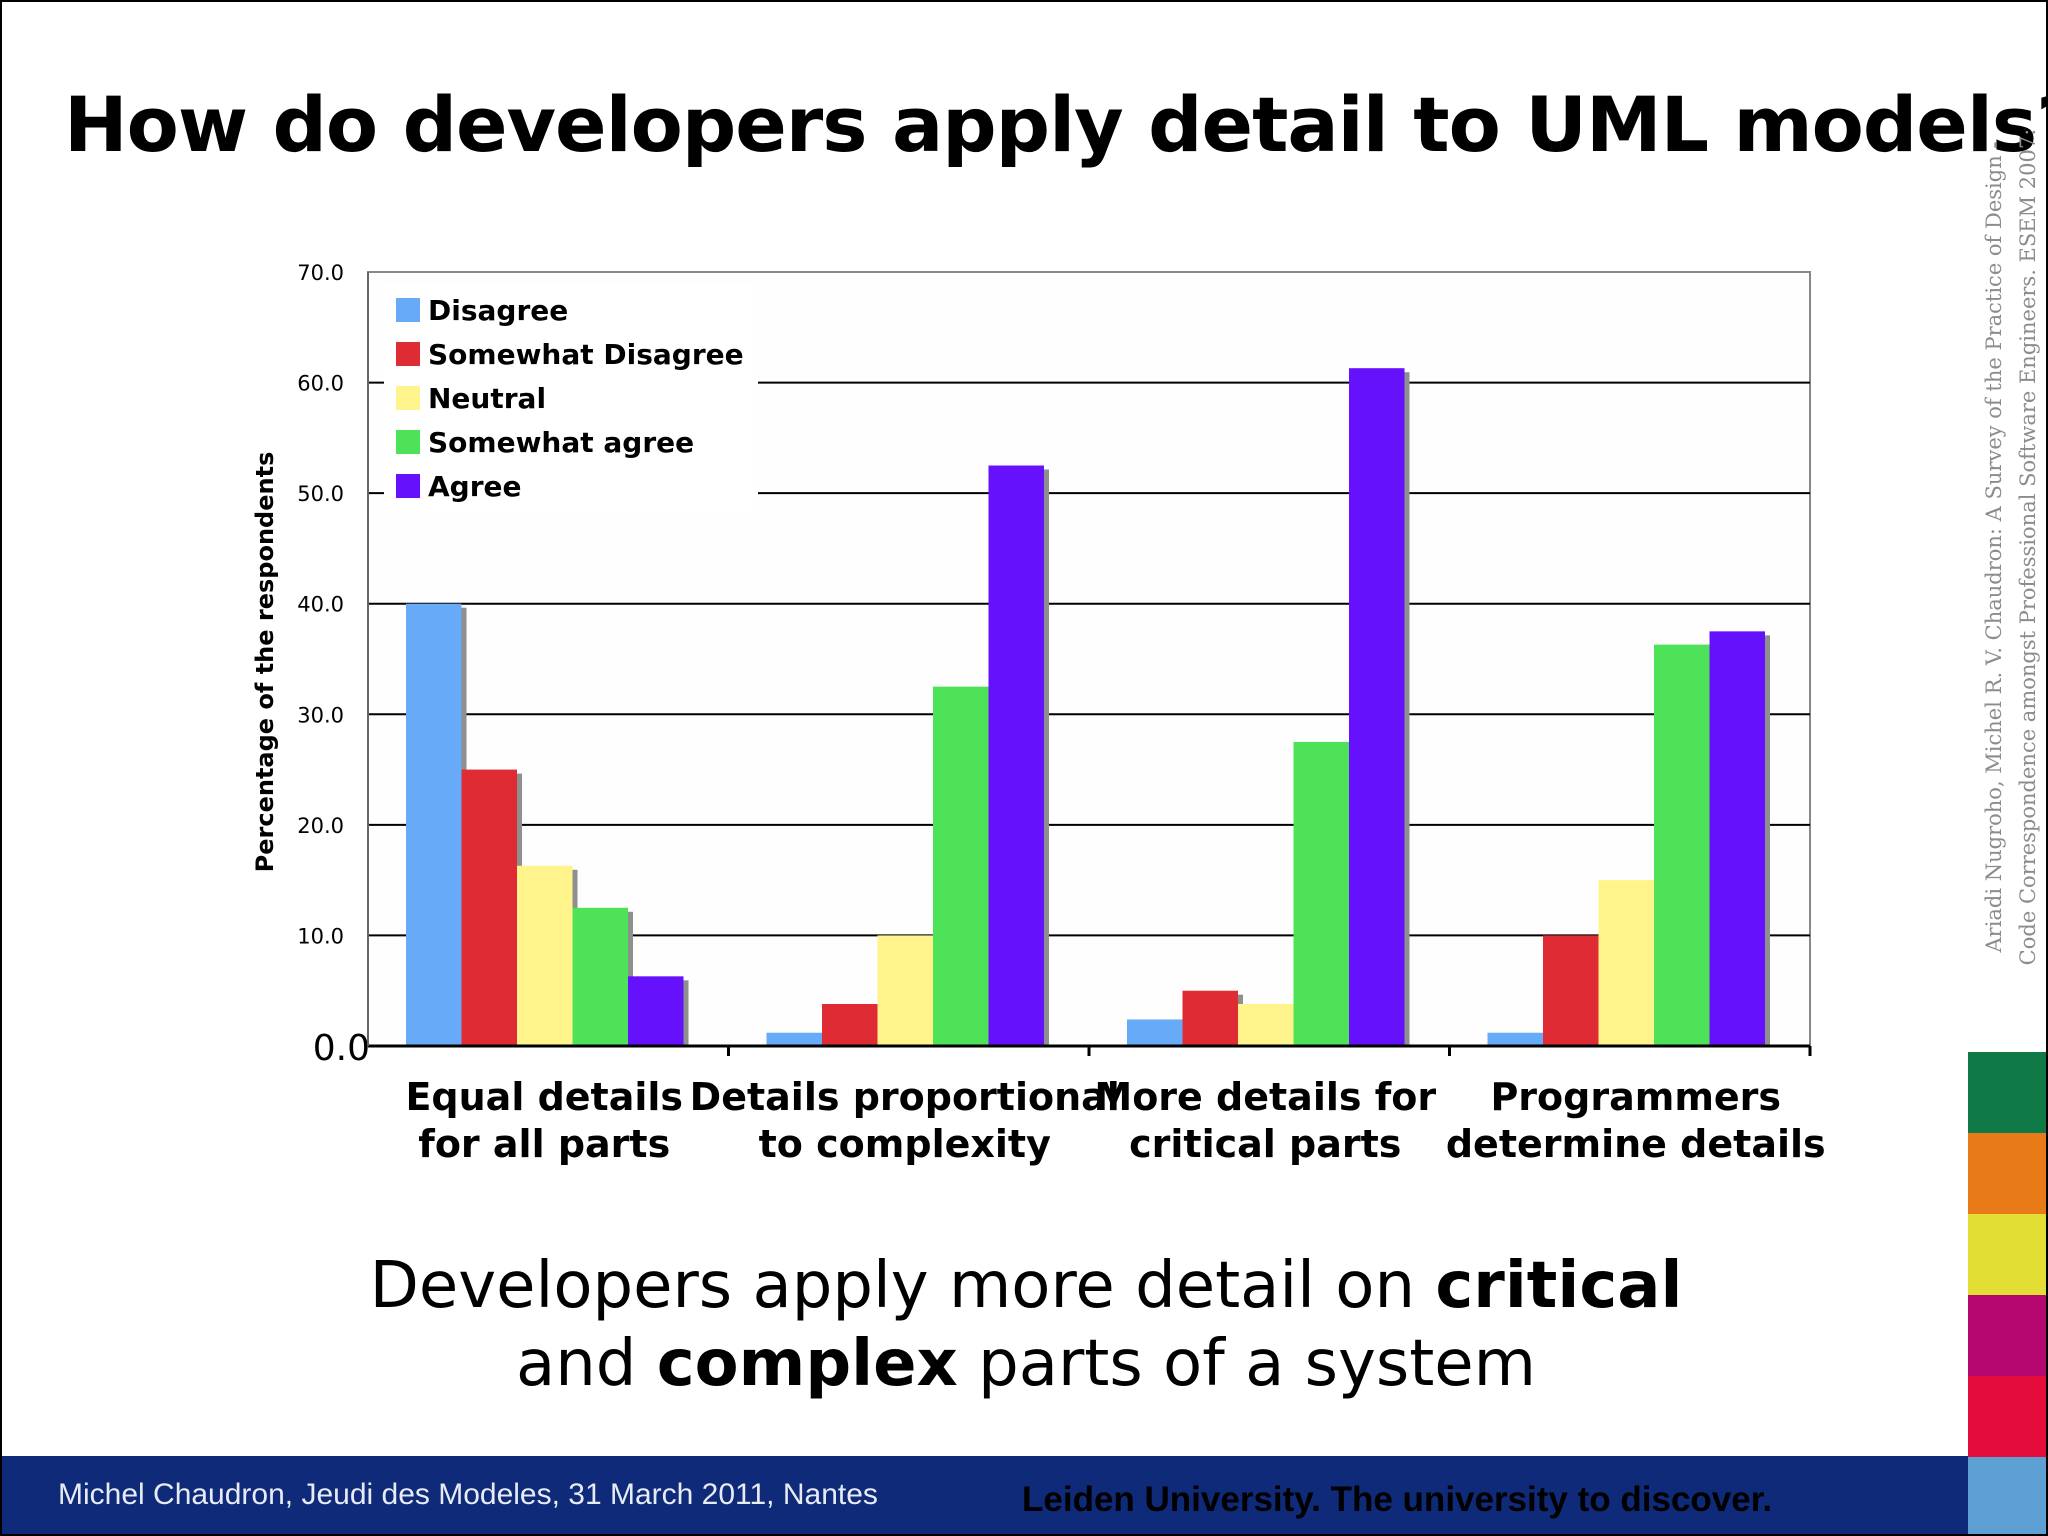 The width and height of the screenshot is (2048, 1536). I want to click on citation-line-1: Ariadi Nugroho, Michel R. V. Chaudron, so click(1994, 547).